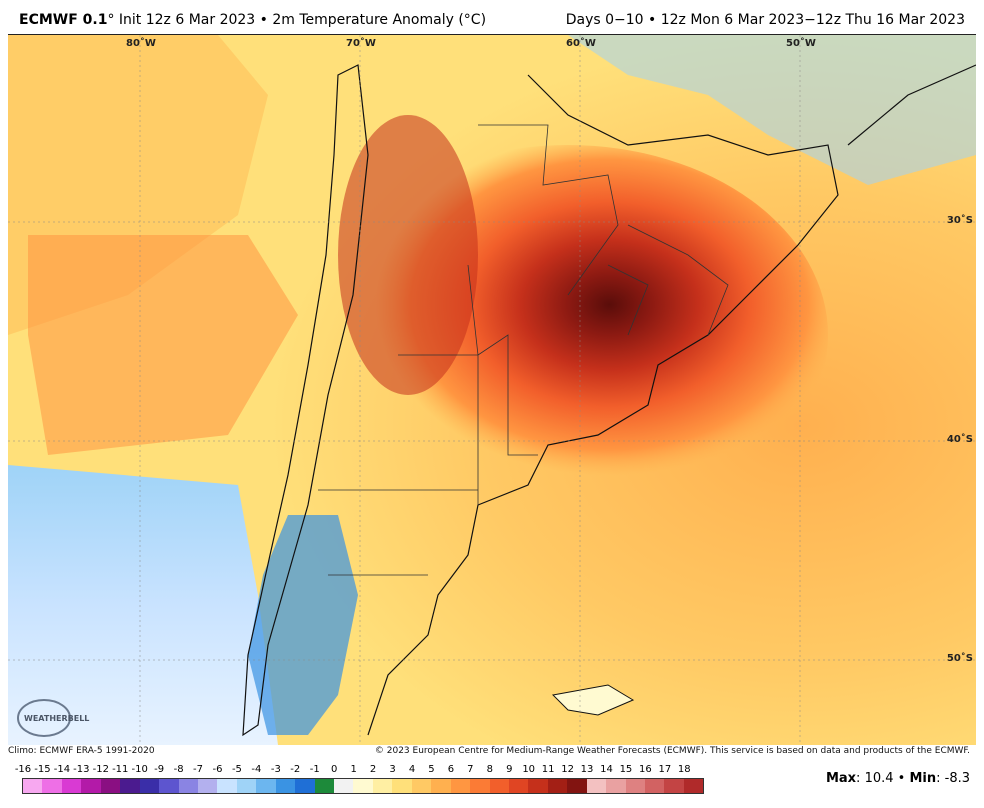 The image size is (984, 808). I want to click on colorbar-label: 5, so click(431, 769).